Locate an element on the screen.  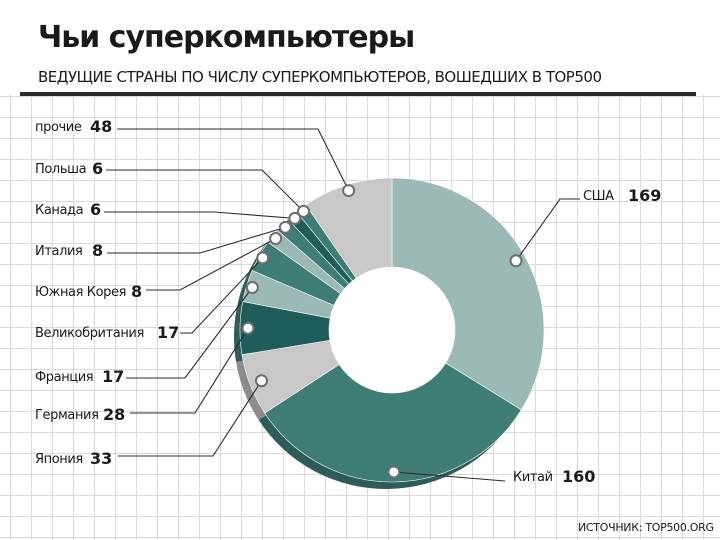
slice-value: 169 is located at coordinates (644, 195).